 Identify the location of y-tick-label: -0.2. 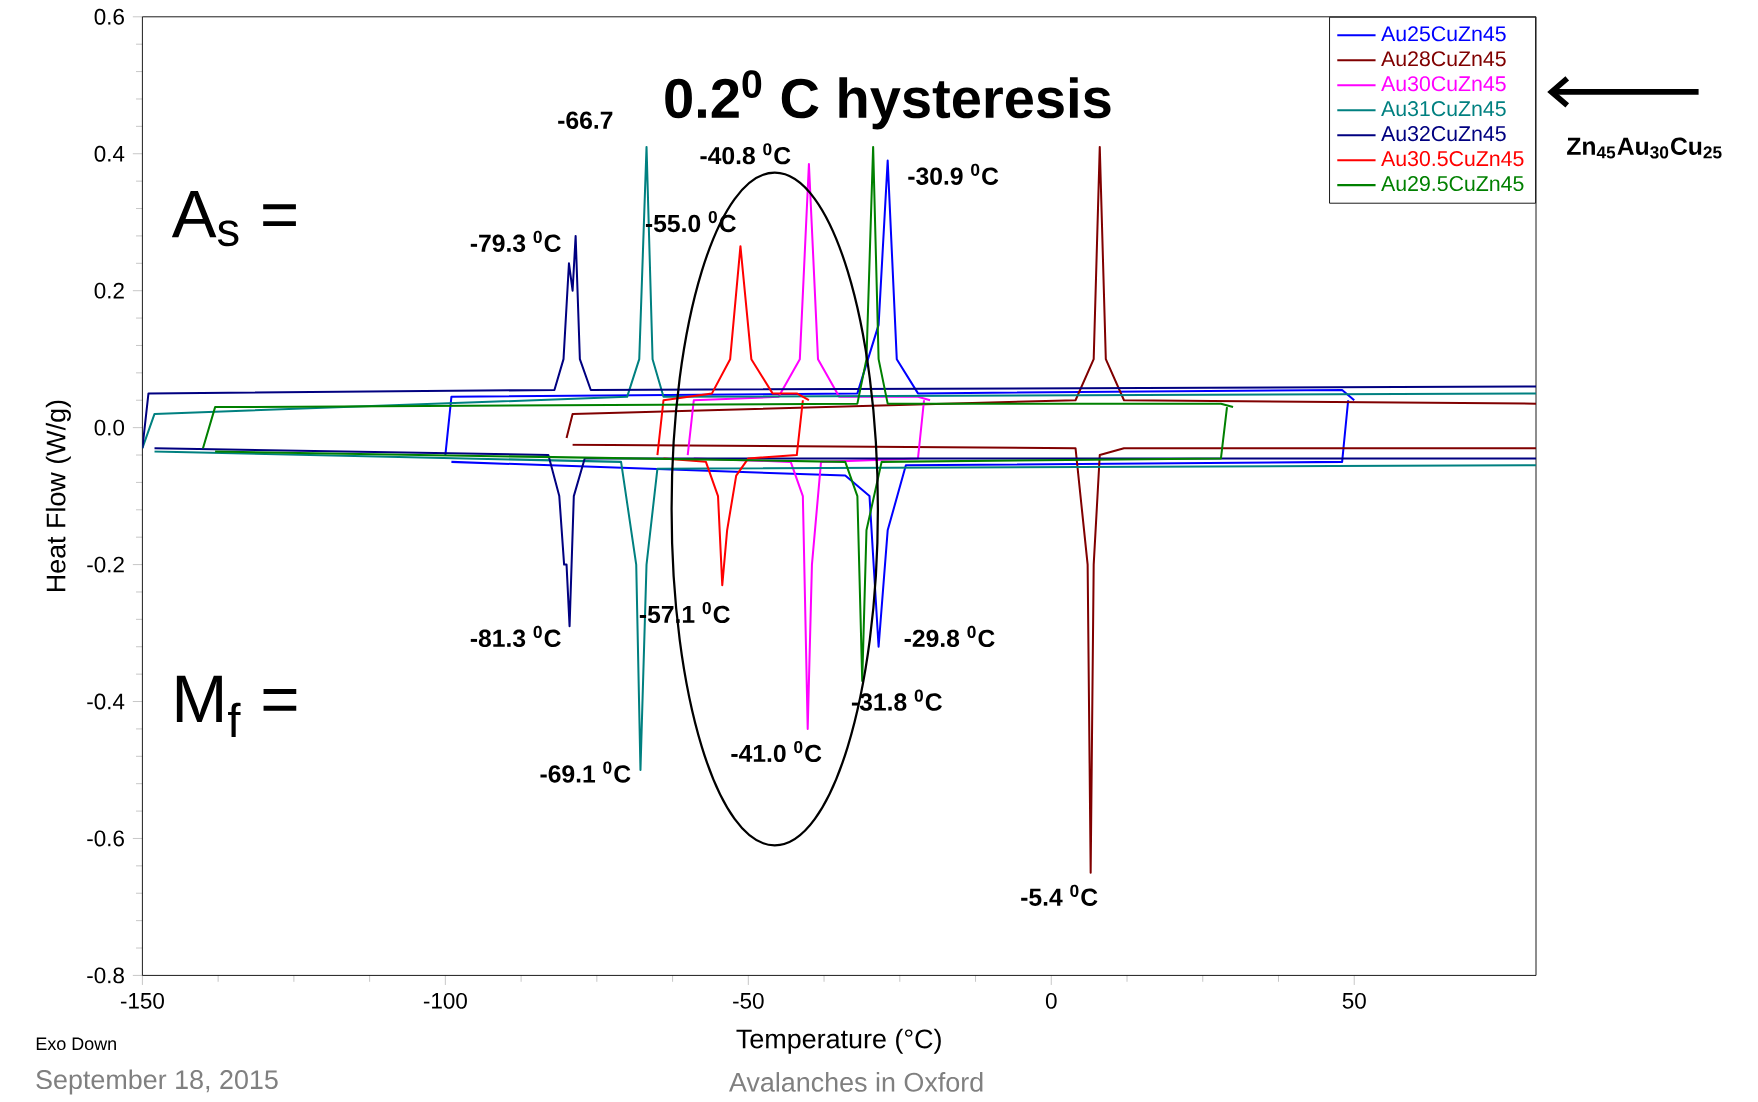
(105, 564).